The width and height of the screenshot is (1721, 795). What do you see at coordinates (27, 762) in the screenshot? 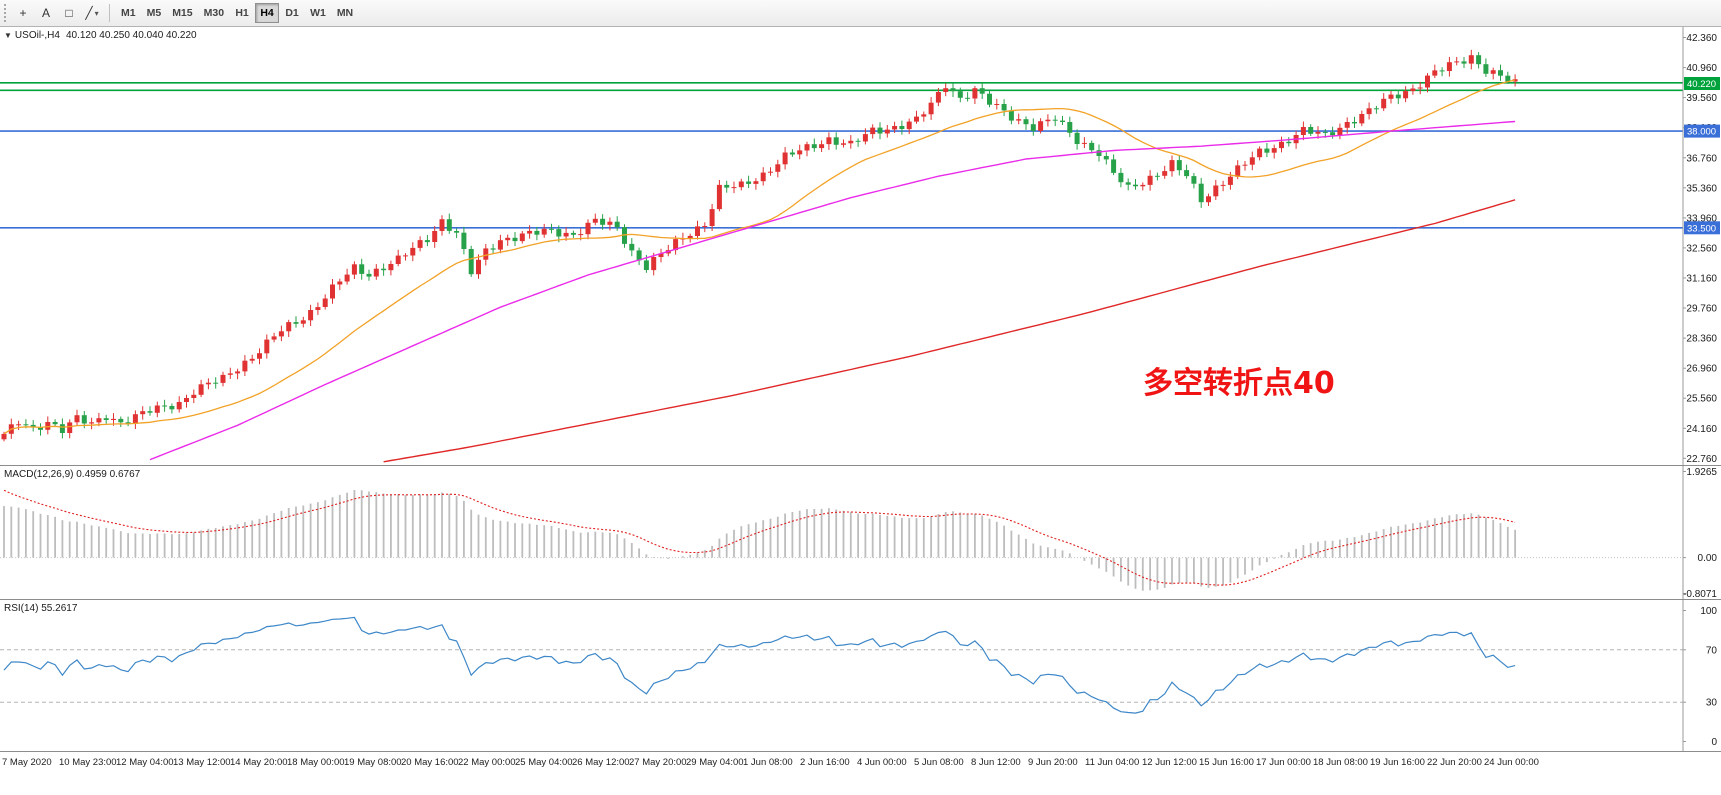
I see `time-axis-label: 7 May 2020` at bounding box center [27, 762].